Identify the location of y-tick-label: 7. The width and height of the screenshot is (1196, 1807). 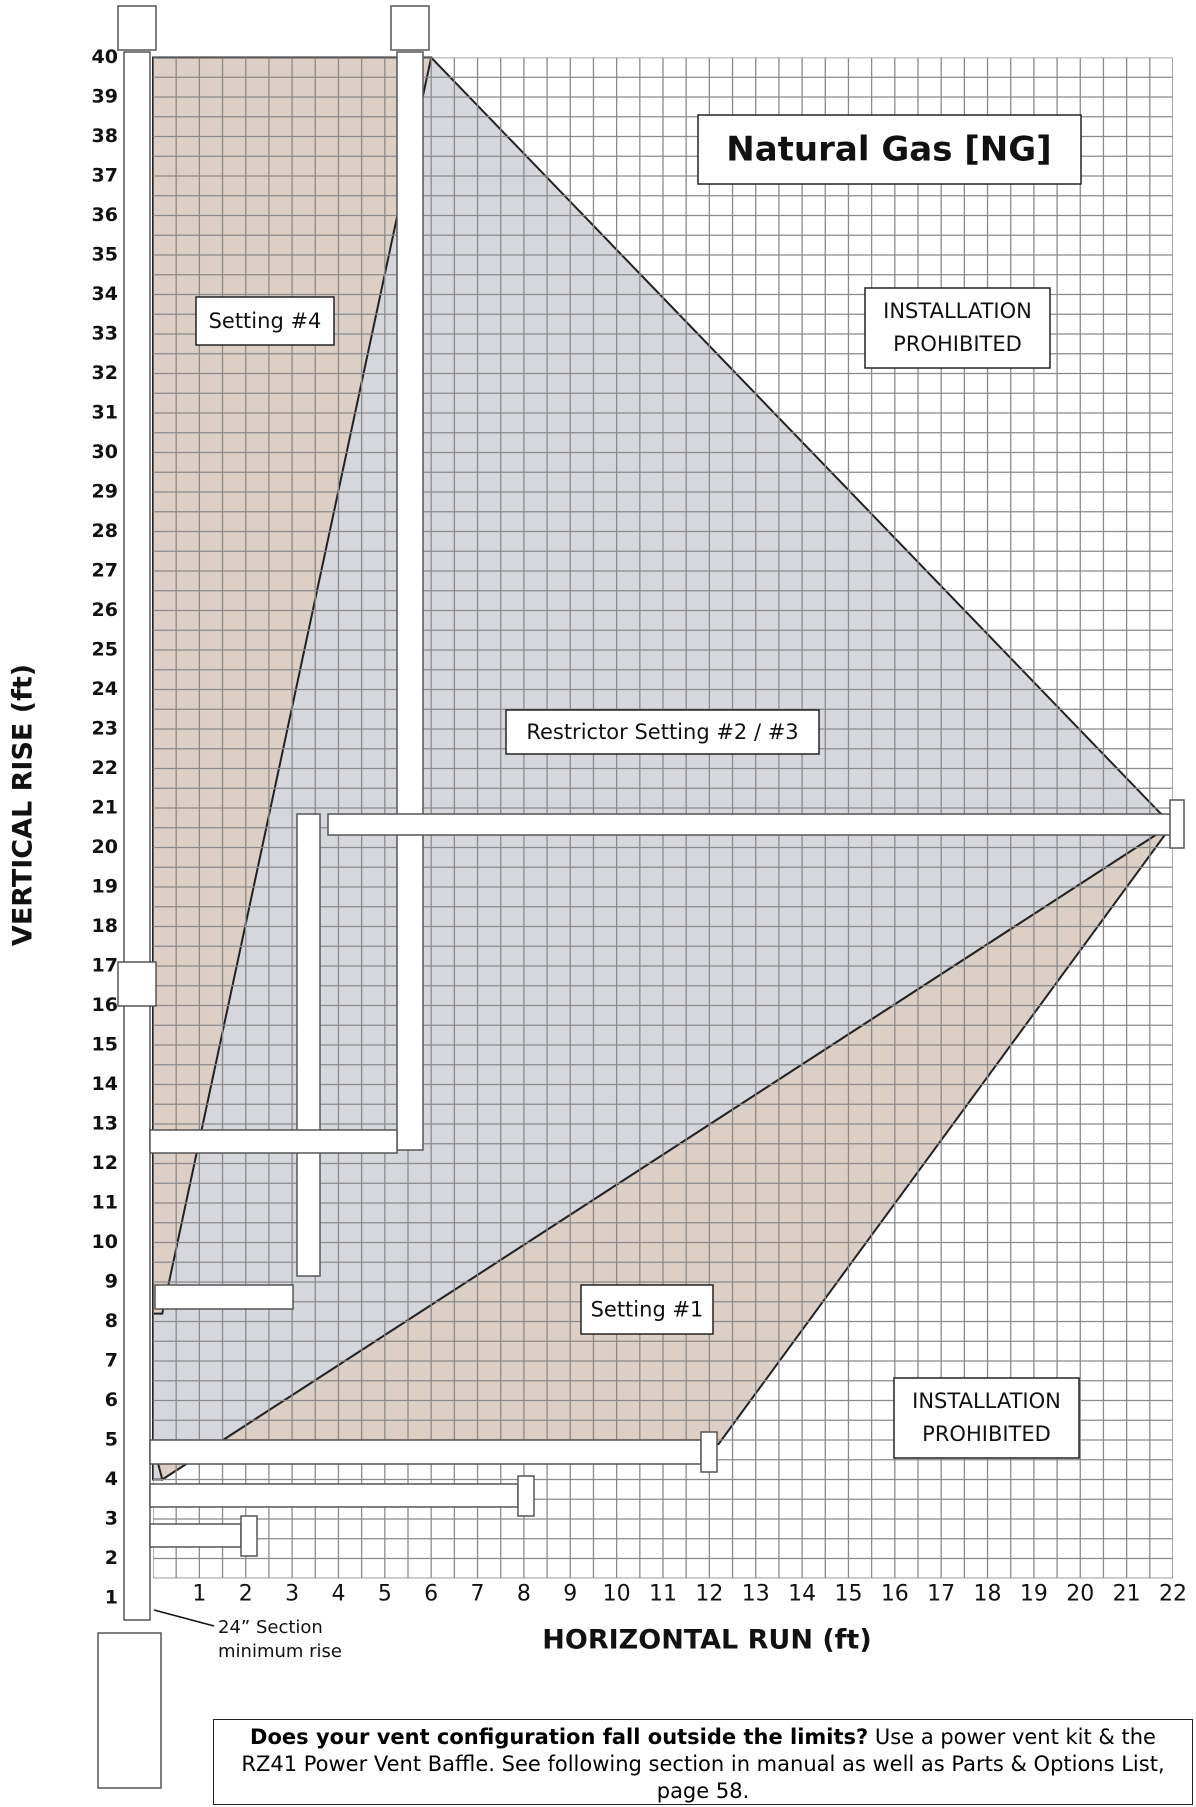
(111, 1361).